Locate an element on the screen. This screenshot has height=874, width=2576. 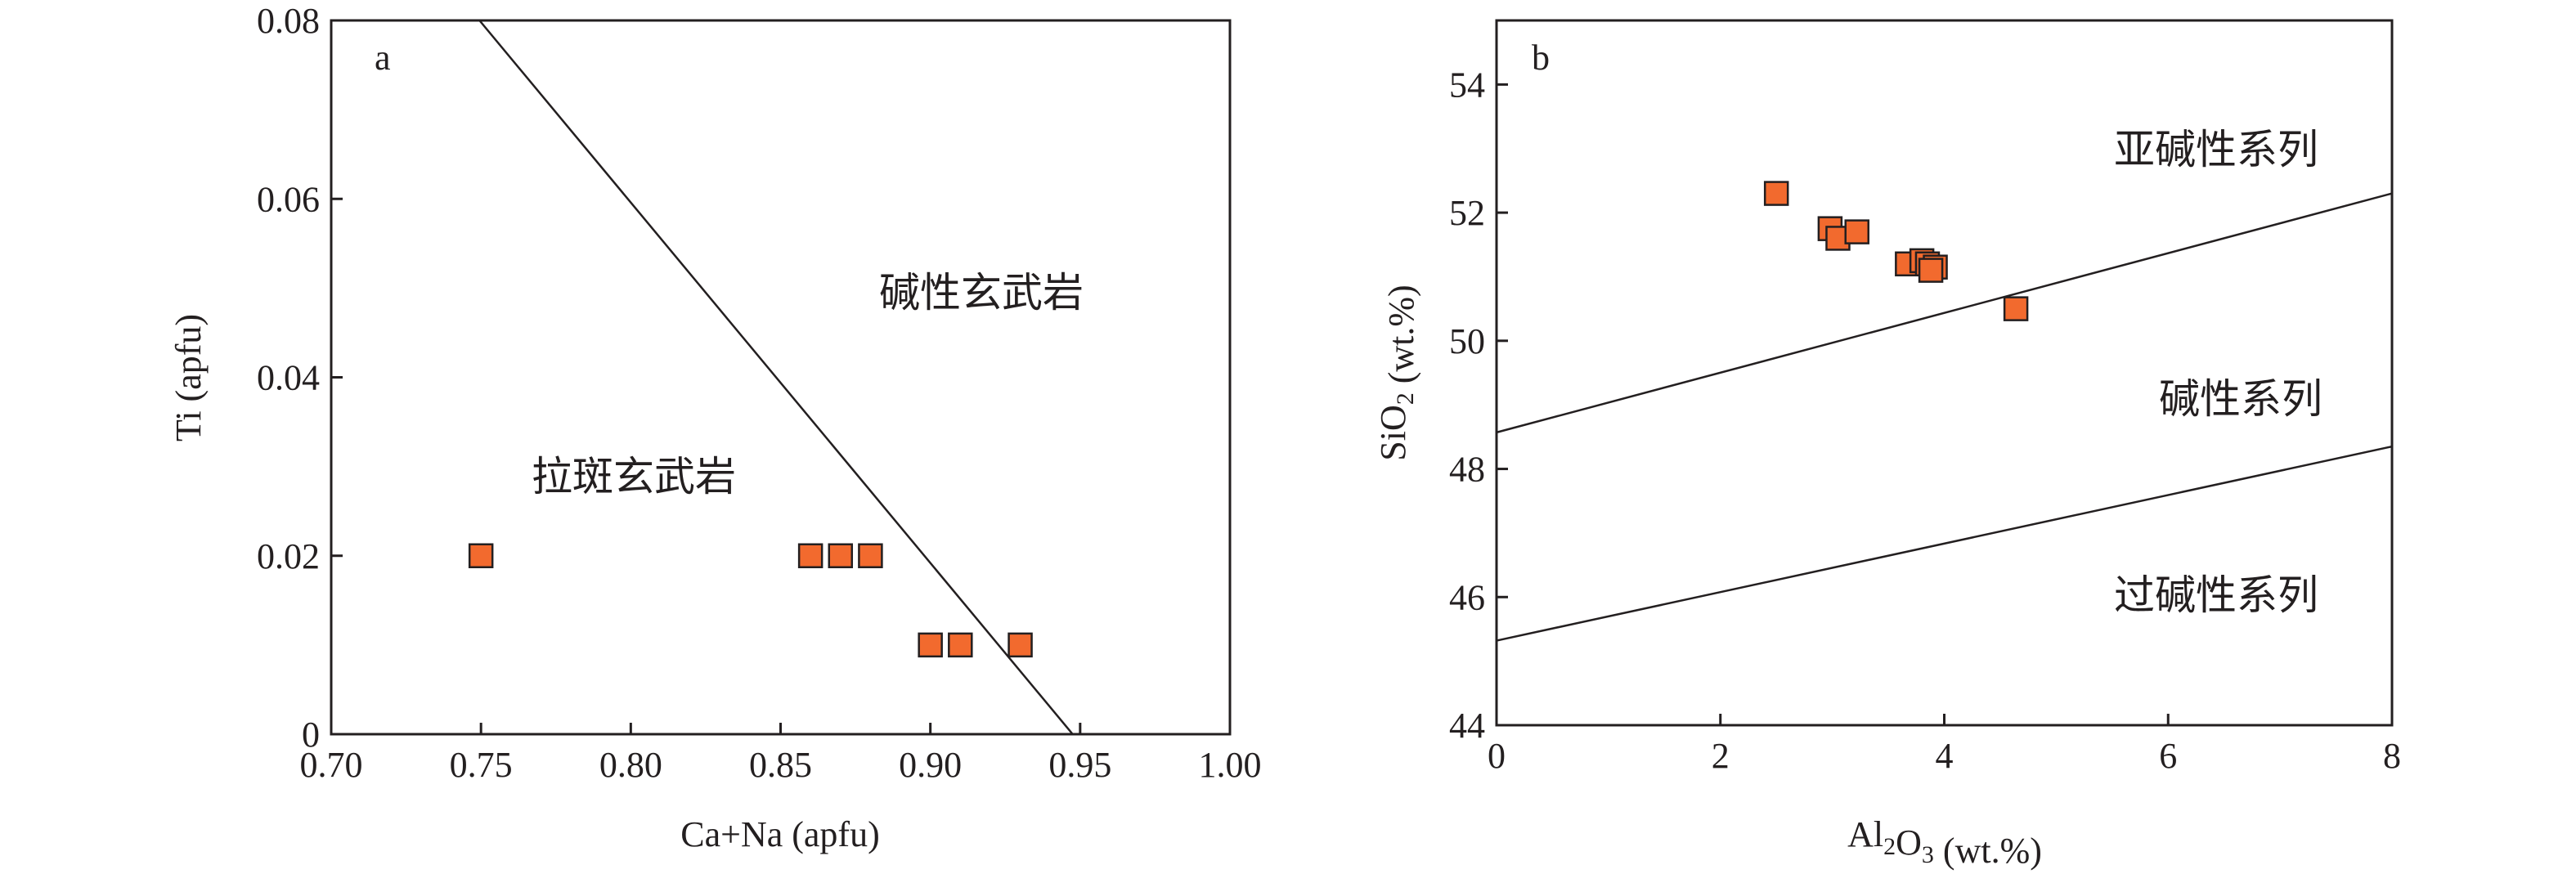
panel-a-letter: a is located at coordinates (383, 58).